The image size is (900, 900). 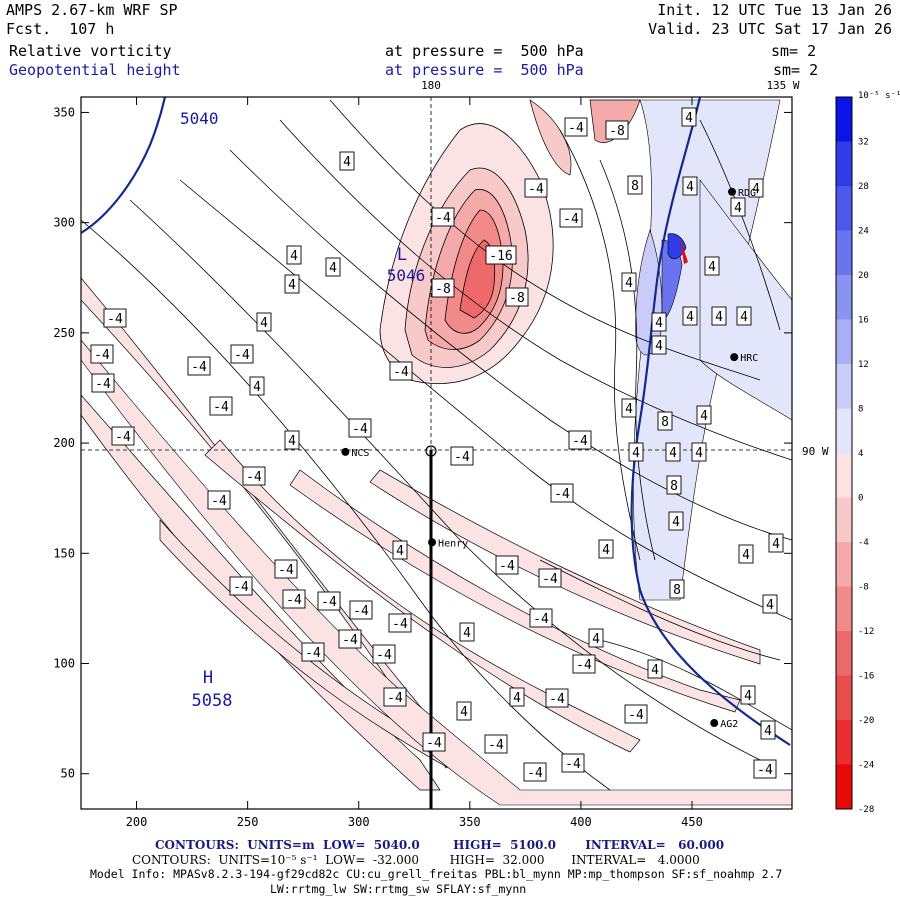 I want to click on colorbar-tick-label: -8, so click(x=863, y=588).